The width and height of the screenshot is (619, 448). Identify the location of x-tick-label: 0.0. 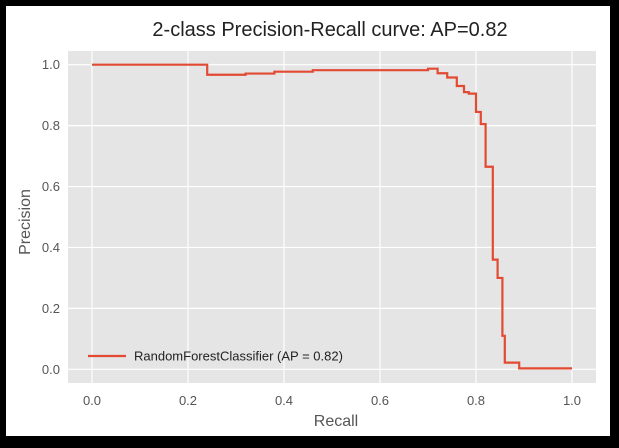
(92, 400).